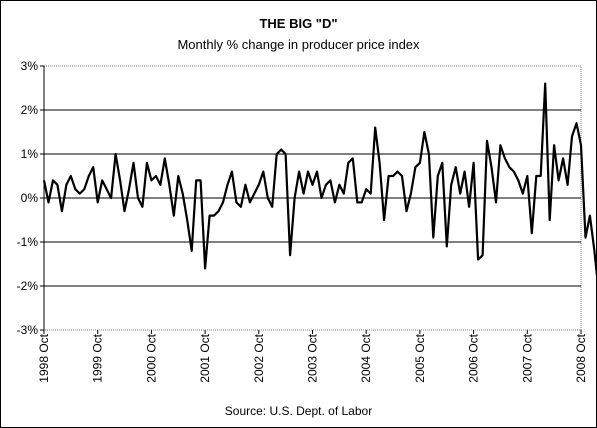 The image size is (597, 428). What do you see at coordinates (98, 357) in the screenshot?
I see `x-tick-label: 1999 Oct` at bounding box center [98, 357].